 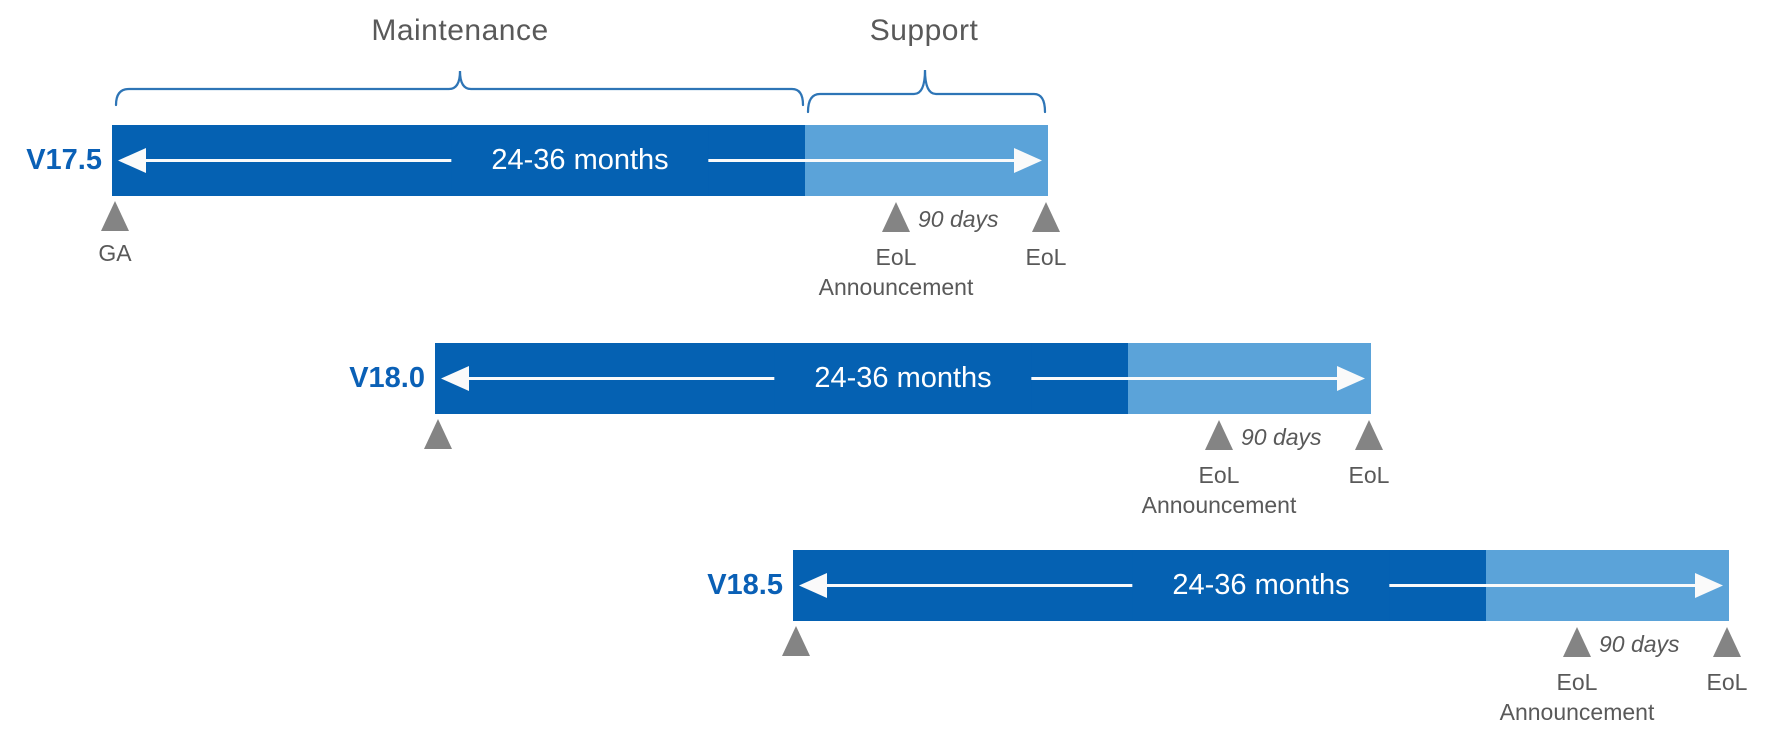 What do you see at coordinates (745, 585) in the screenshot?
I see `version-label: V18.5` at bounding box center [745, 585].